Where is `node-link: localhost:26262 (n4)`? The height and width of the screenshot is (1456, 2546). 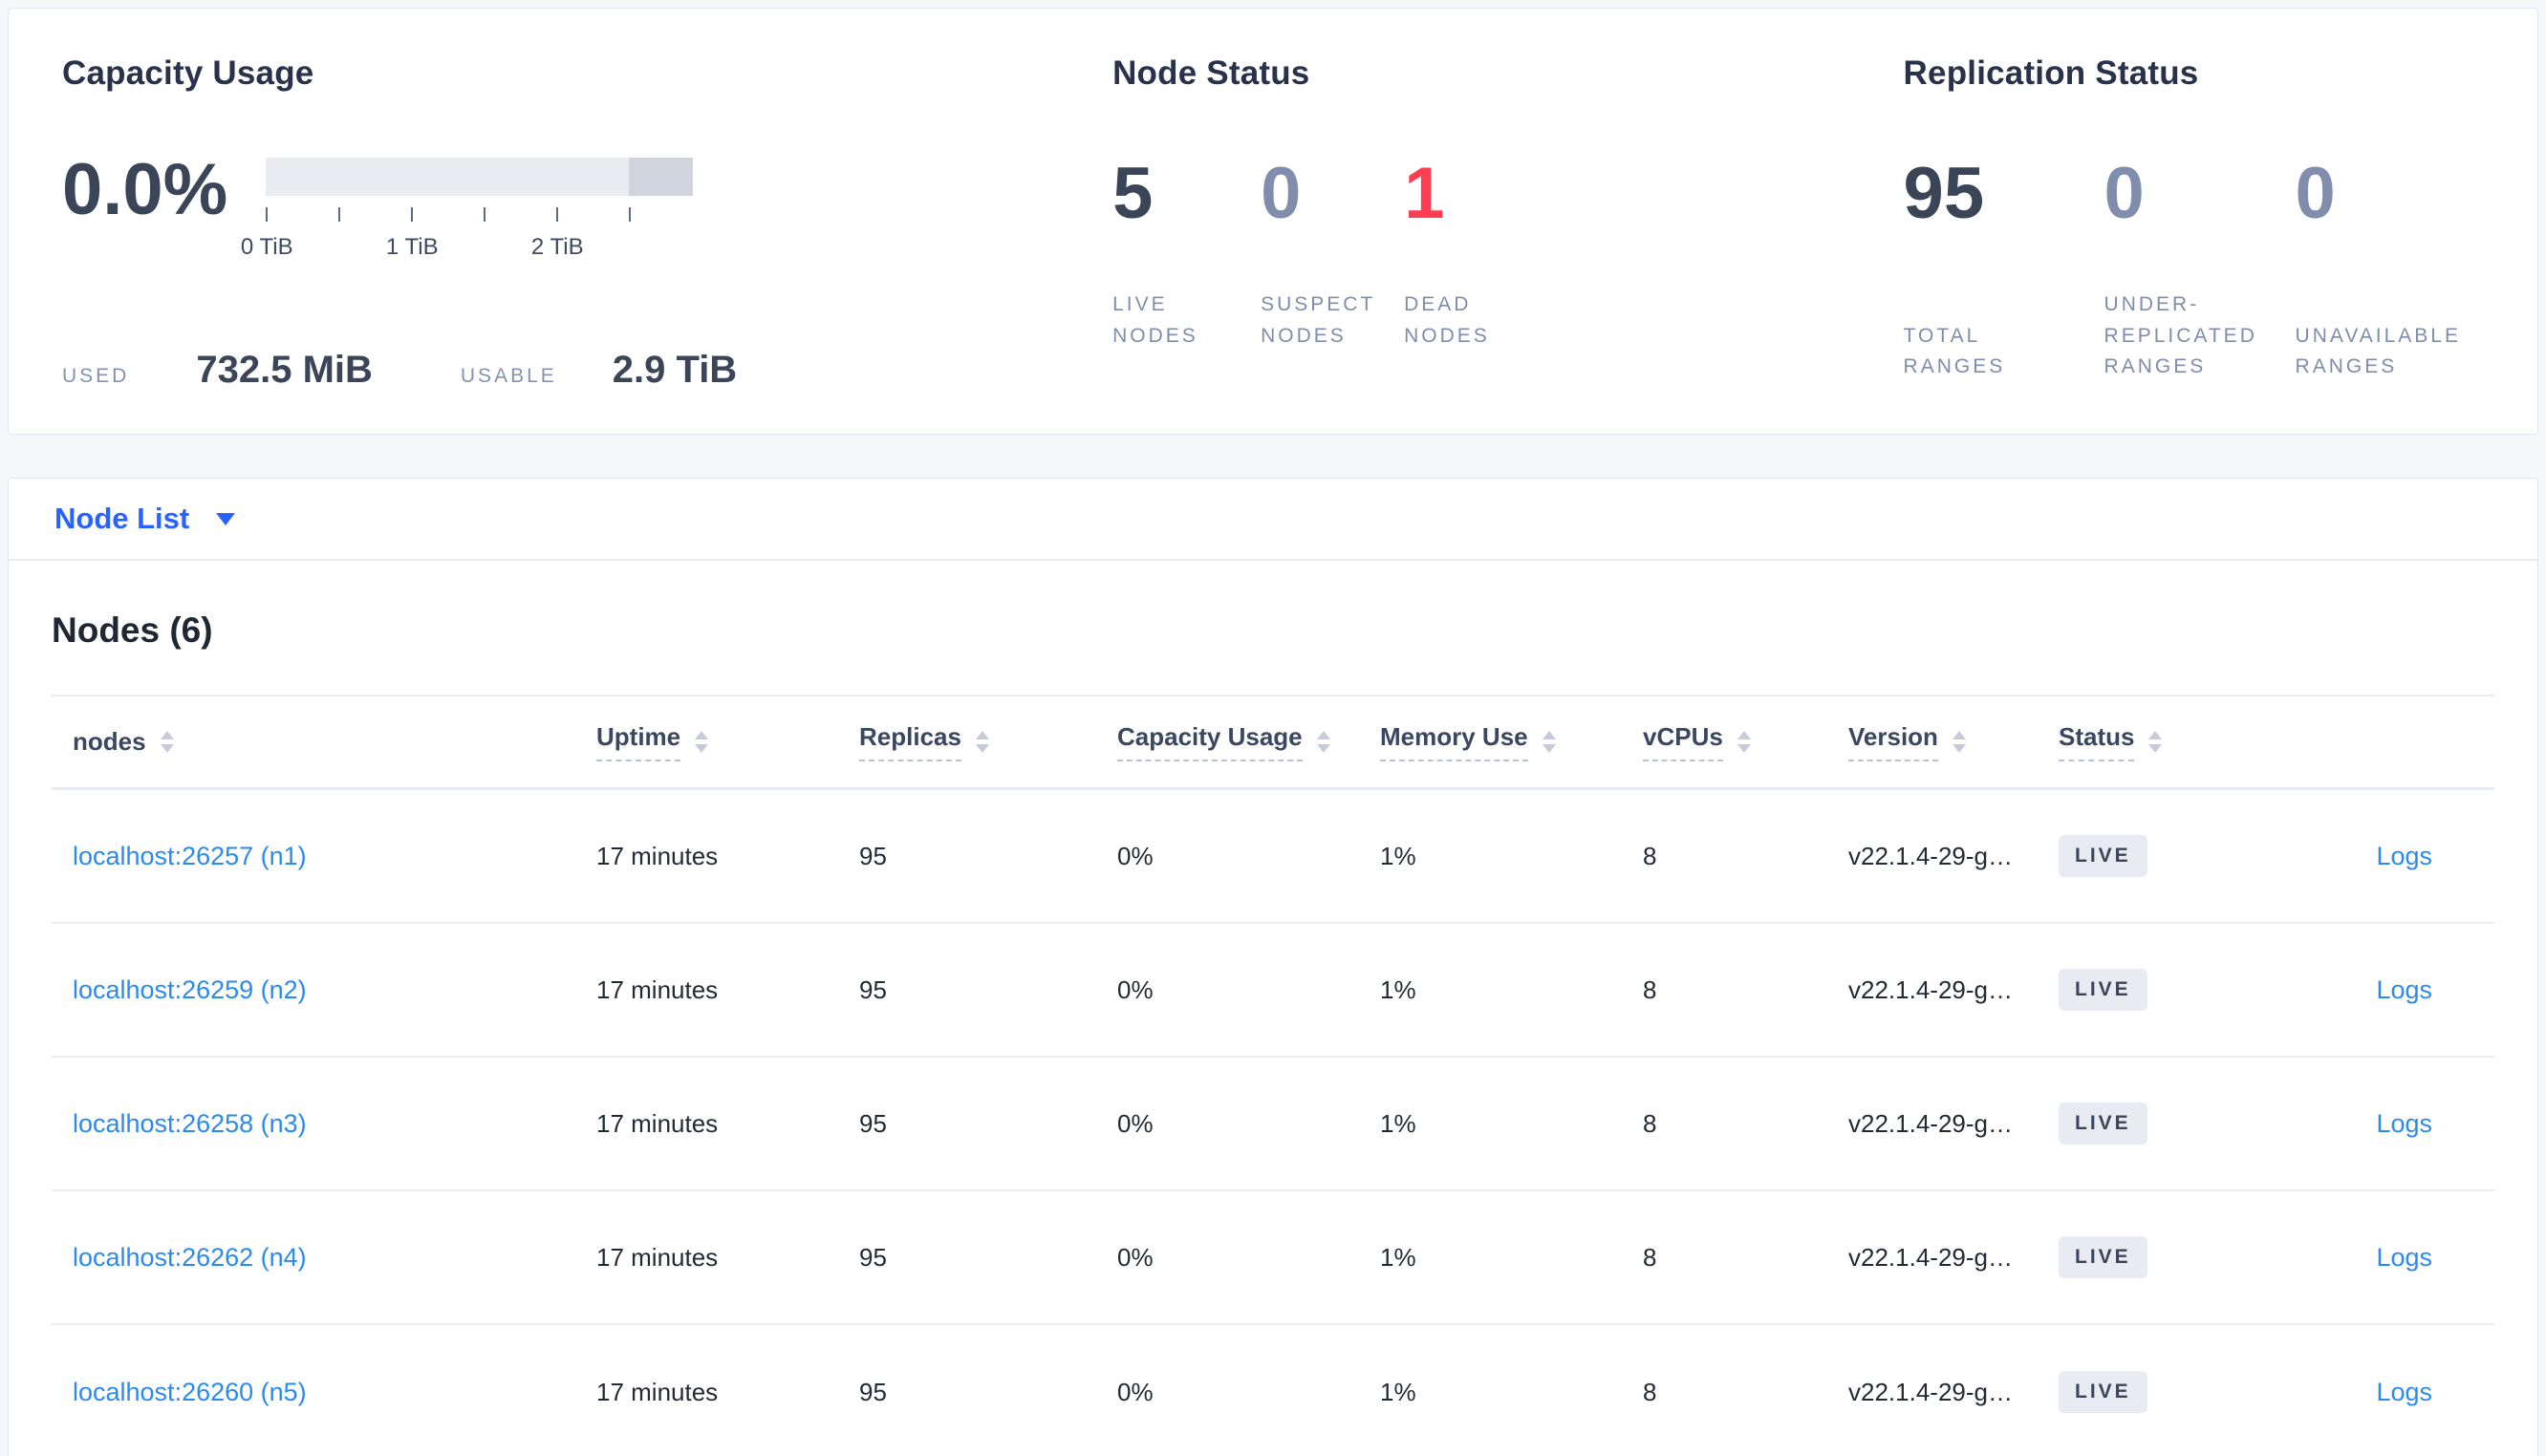
node-link: localhost:26262 (n4) is located at coordinates (190, 1257).